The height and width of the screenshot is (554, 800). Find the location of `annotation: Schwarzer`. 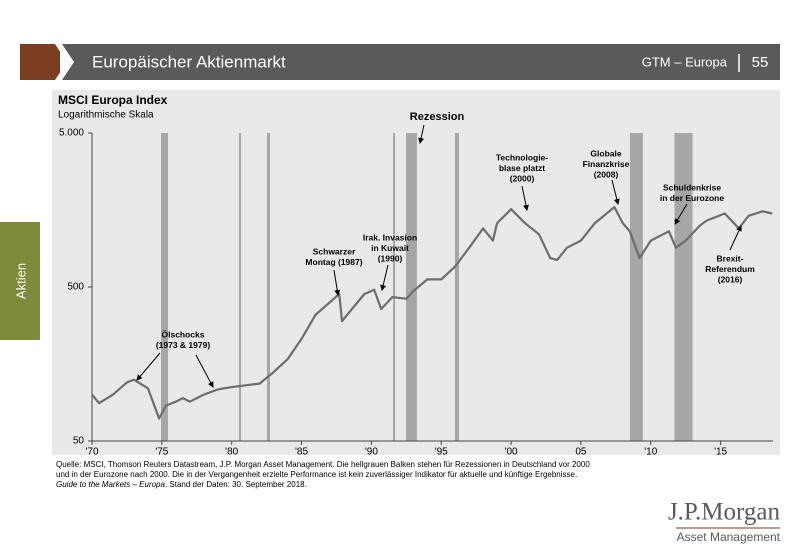

annotation: Schwarzer is located at coordinates (334, 251).